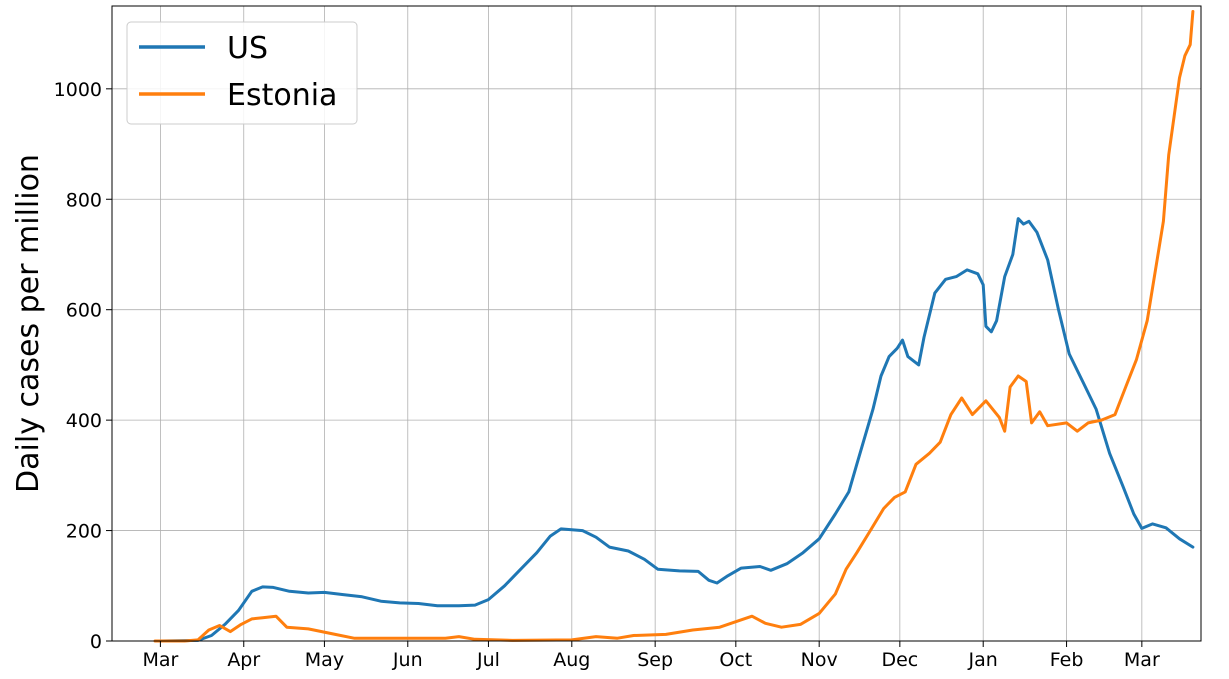  What do you see at coordinates (247, 48) in the screenshot?
I see `legend-label-us: US` at bounding box center [247, 48].